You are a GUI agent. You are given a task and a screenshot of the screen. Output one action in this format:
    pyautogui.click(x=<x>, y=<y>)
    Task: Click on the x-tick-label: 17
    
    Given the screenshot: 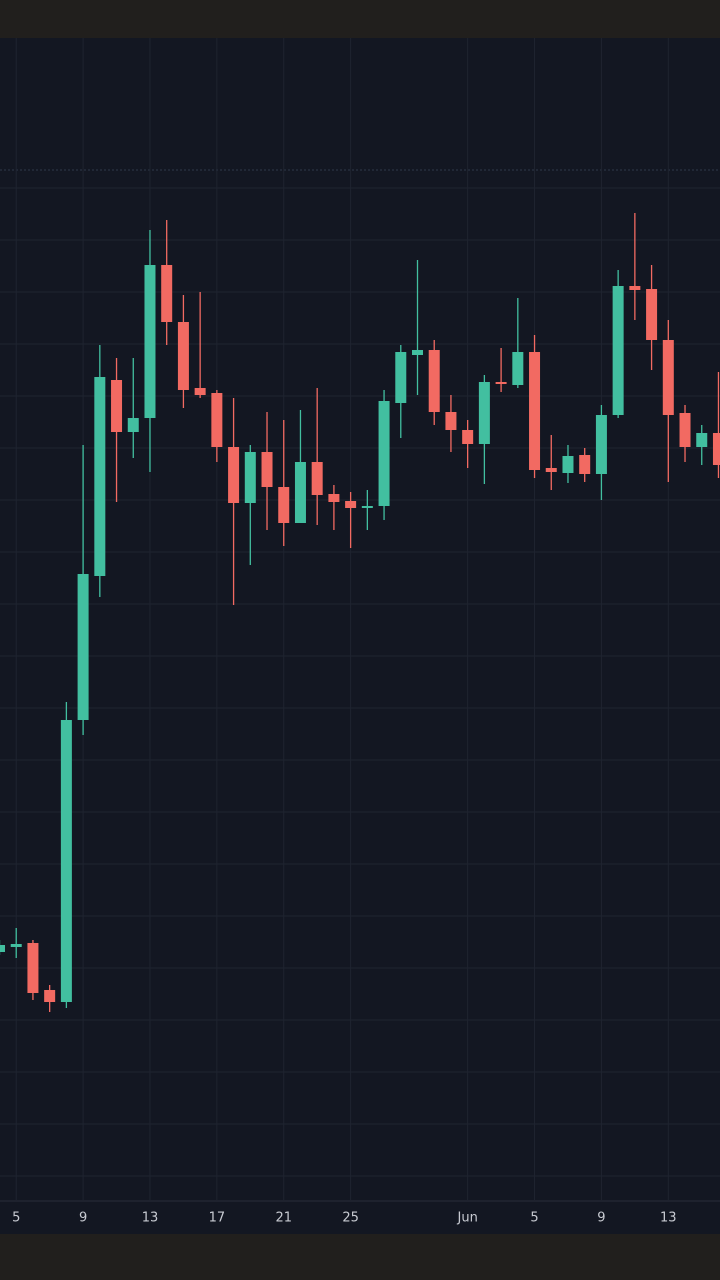 What is the action you would take?
    pyautogui.click(x=217, y=1218)
    